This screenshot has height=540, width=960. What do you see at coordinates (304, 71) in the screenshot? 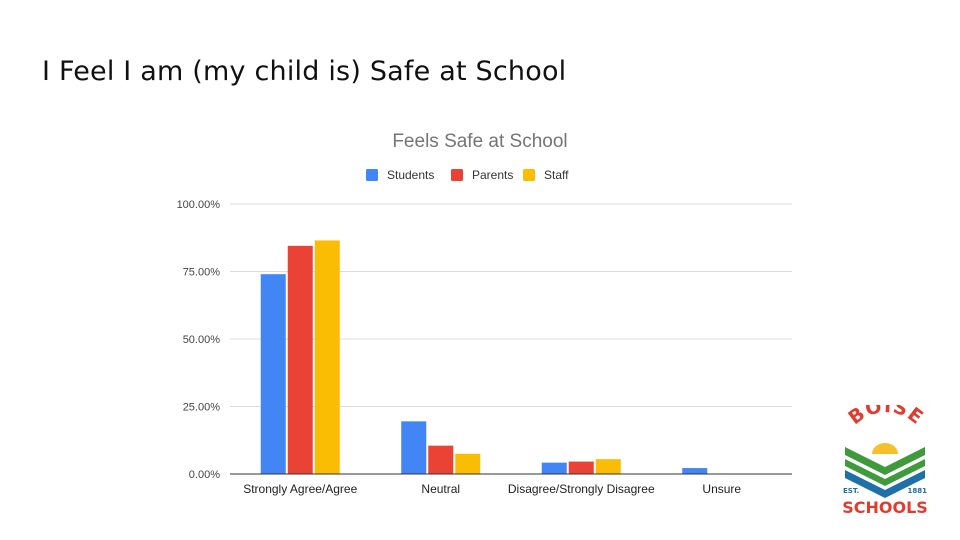
I see `slide-title: I Feel I am (my child is) Safe at School` at bounding box center [304, 71].